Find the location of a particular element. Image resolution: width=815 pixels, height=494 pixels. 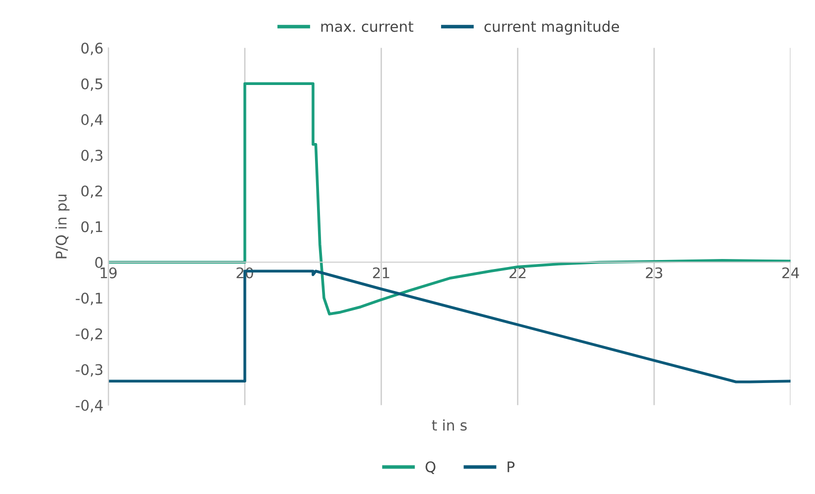

x-axis-title: t in s is located at coordinates (449, 425).